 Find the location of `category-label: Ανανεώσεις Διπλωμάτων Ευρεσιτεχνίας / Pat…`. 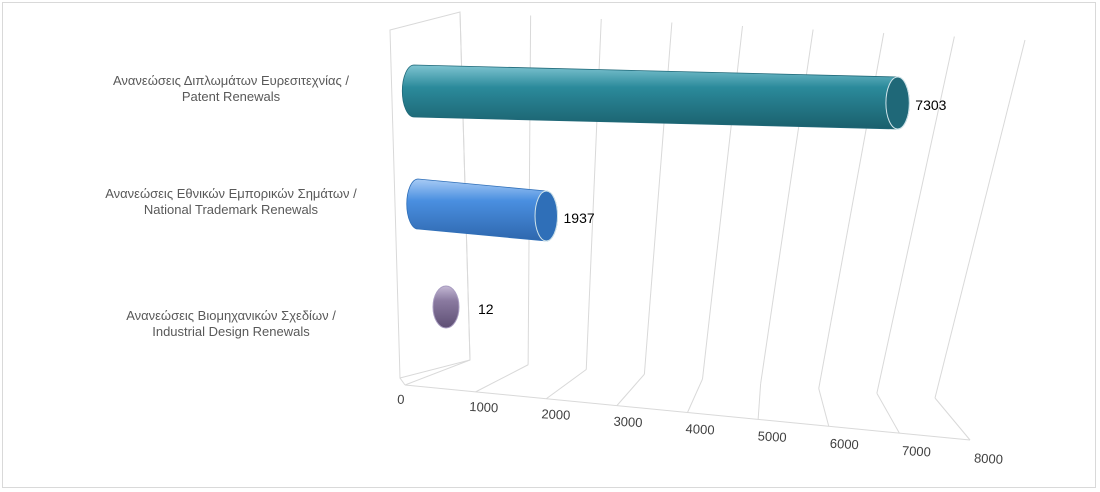

category-label: Ανανεώσεις Διπλωμάτων Ευρεσιτεχνίας / Pat… is located at coordinates (231, 88).